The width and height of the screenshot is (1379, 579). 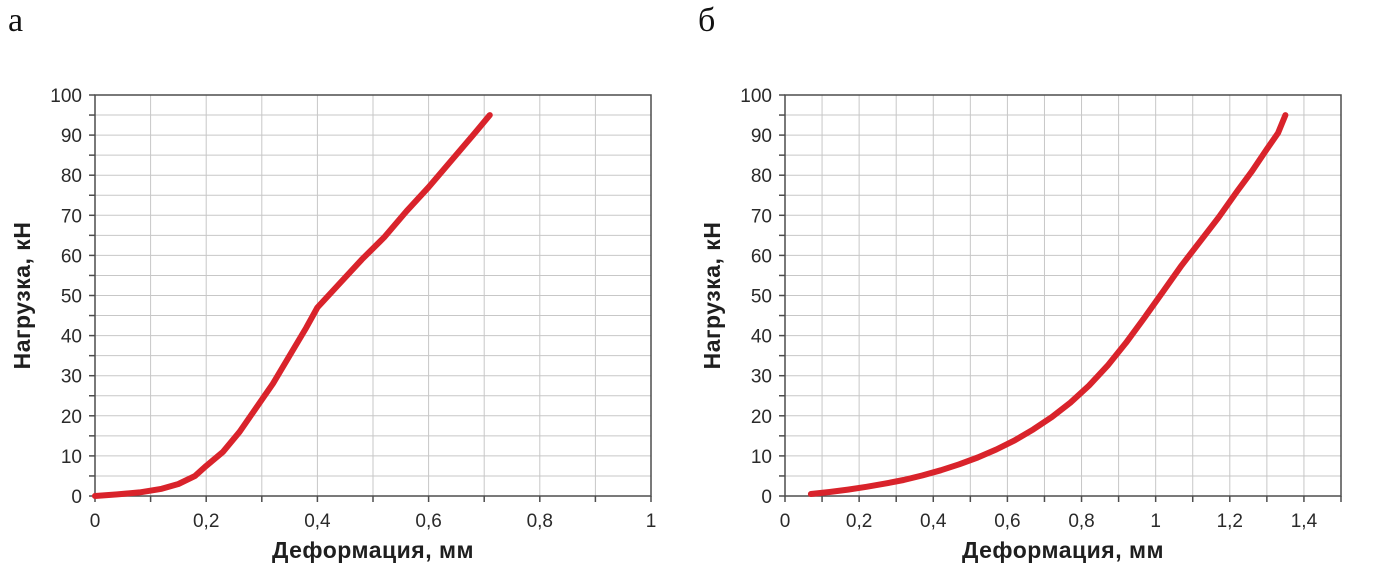 What do you see at coordinates (16, 20) in the screenshot?
I see `panel-a-label: а` at bounding box center [16, 20].